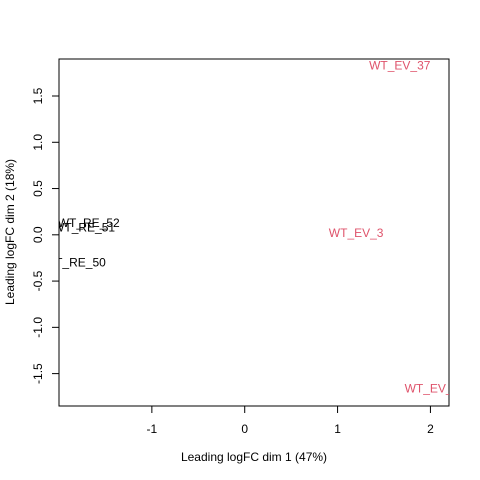  I want to click on x-tick-label: -1, so click(152, 429).